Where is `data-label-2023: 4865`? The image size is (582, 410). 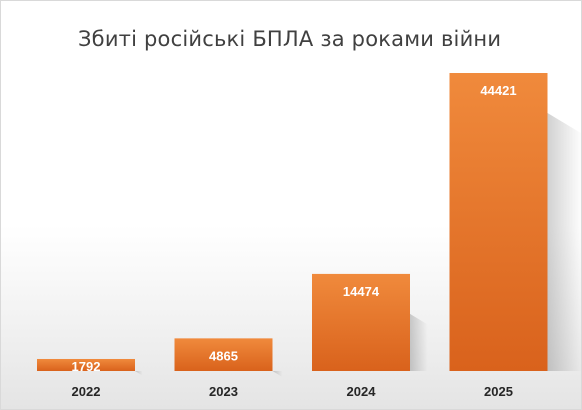
data-label-2023: 4865 is located at coordinates (223, 355).